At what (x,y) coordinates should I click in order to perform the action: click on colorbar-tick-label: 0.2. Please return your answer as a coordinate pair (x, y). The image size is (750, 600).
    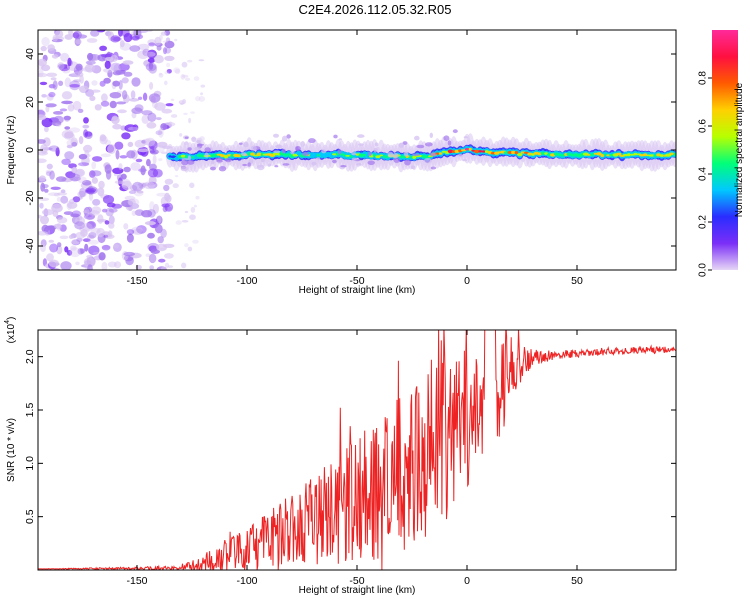
    Looking at the image, I should click on (703, 222).